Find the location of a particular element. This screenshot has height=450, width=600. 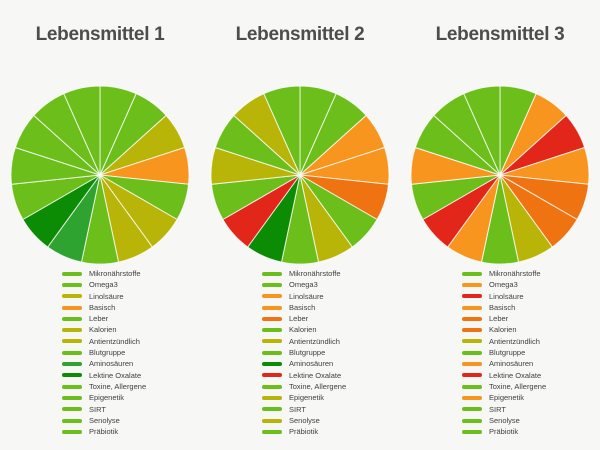

legend-item: Toxine, Allergene is located at coordinates (131, 386).